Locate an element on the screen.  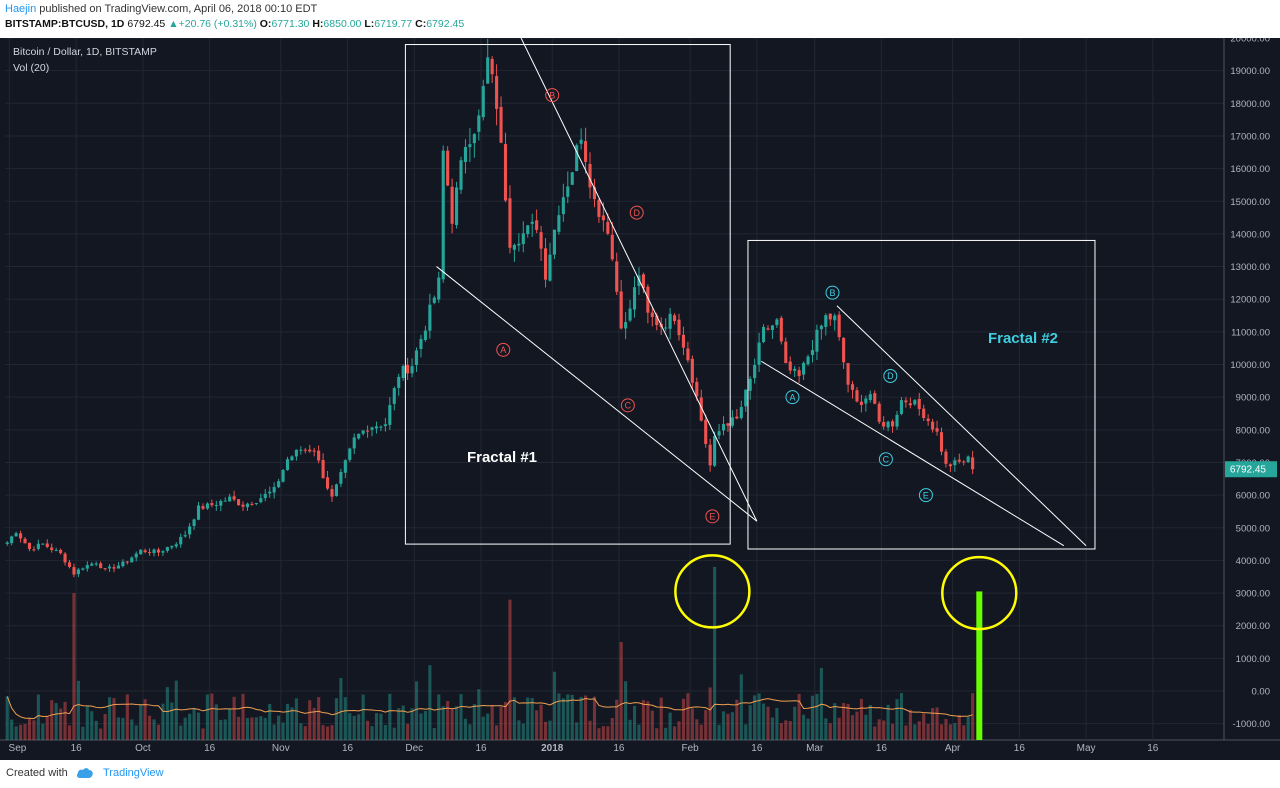
fractal2-wave-circle is located at coordinates (832, 292).